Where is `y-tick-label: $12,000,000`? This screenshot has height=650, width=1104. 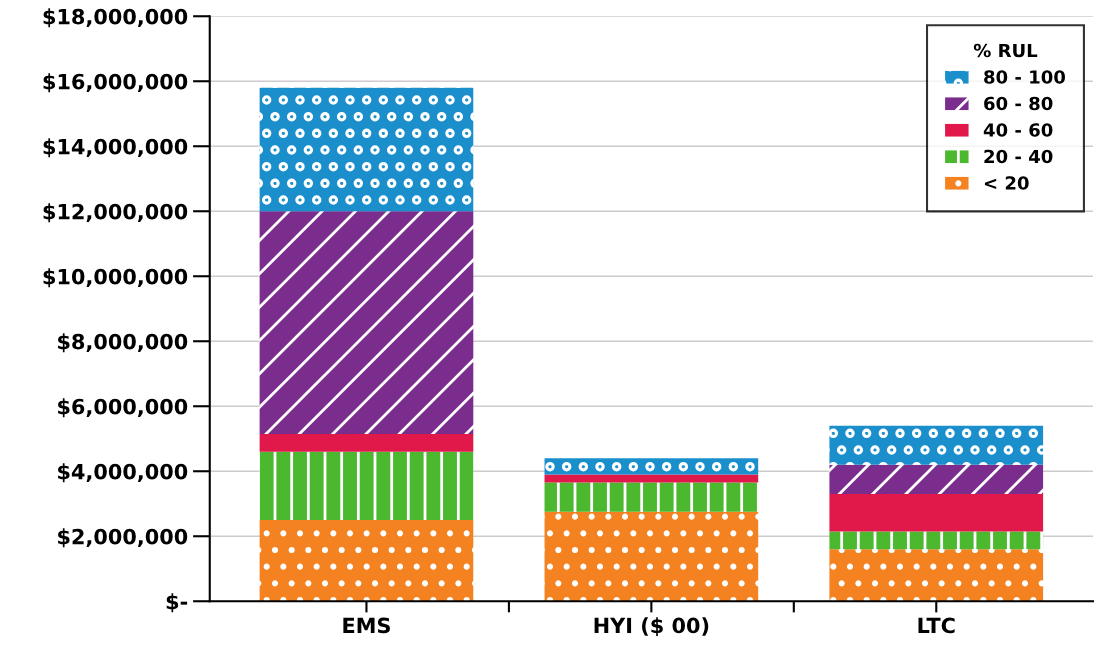
y-tick-label: $12,000,000 is located at coordinates (115, 213).